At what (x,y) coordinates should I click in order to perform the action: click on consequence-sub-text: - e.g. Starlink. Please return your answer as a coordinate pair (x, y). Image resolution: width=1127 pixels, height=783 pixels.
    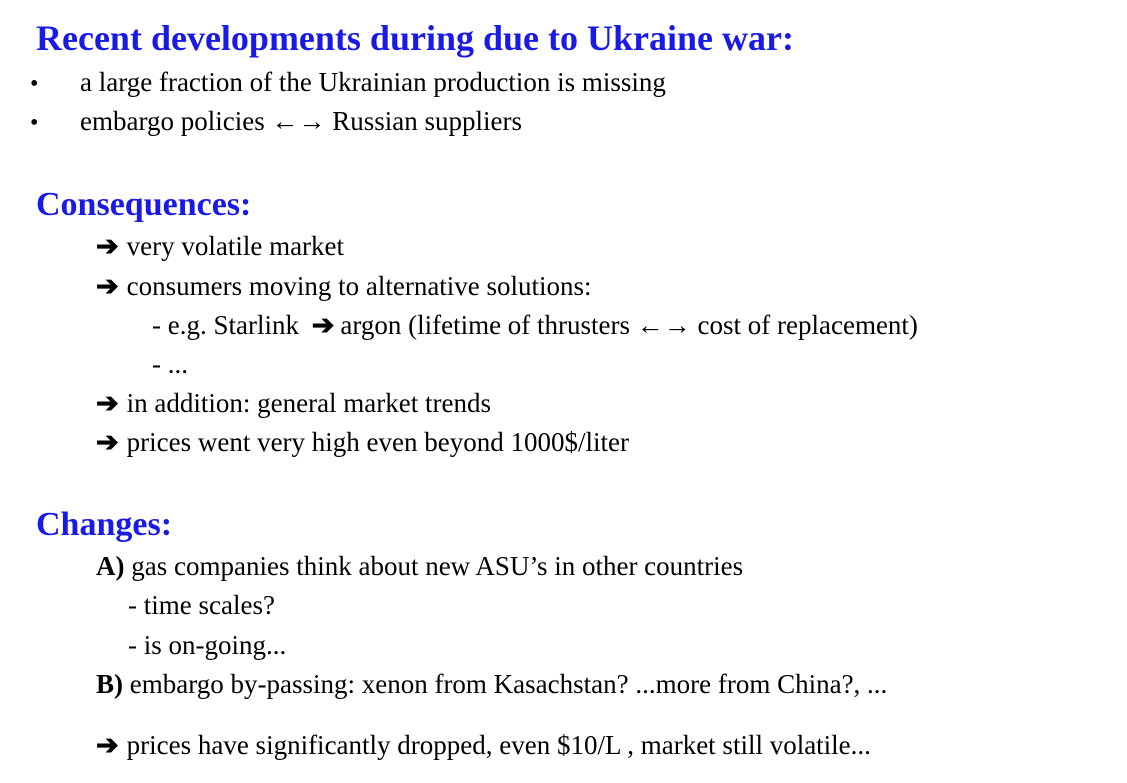
    Looking at the image, I should click on (225, 325).